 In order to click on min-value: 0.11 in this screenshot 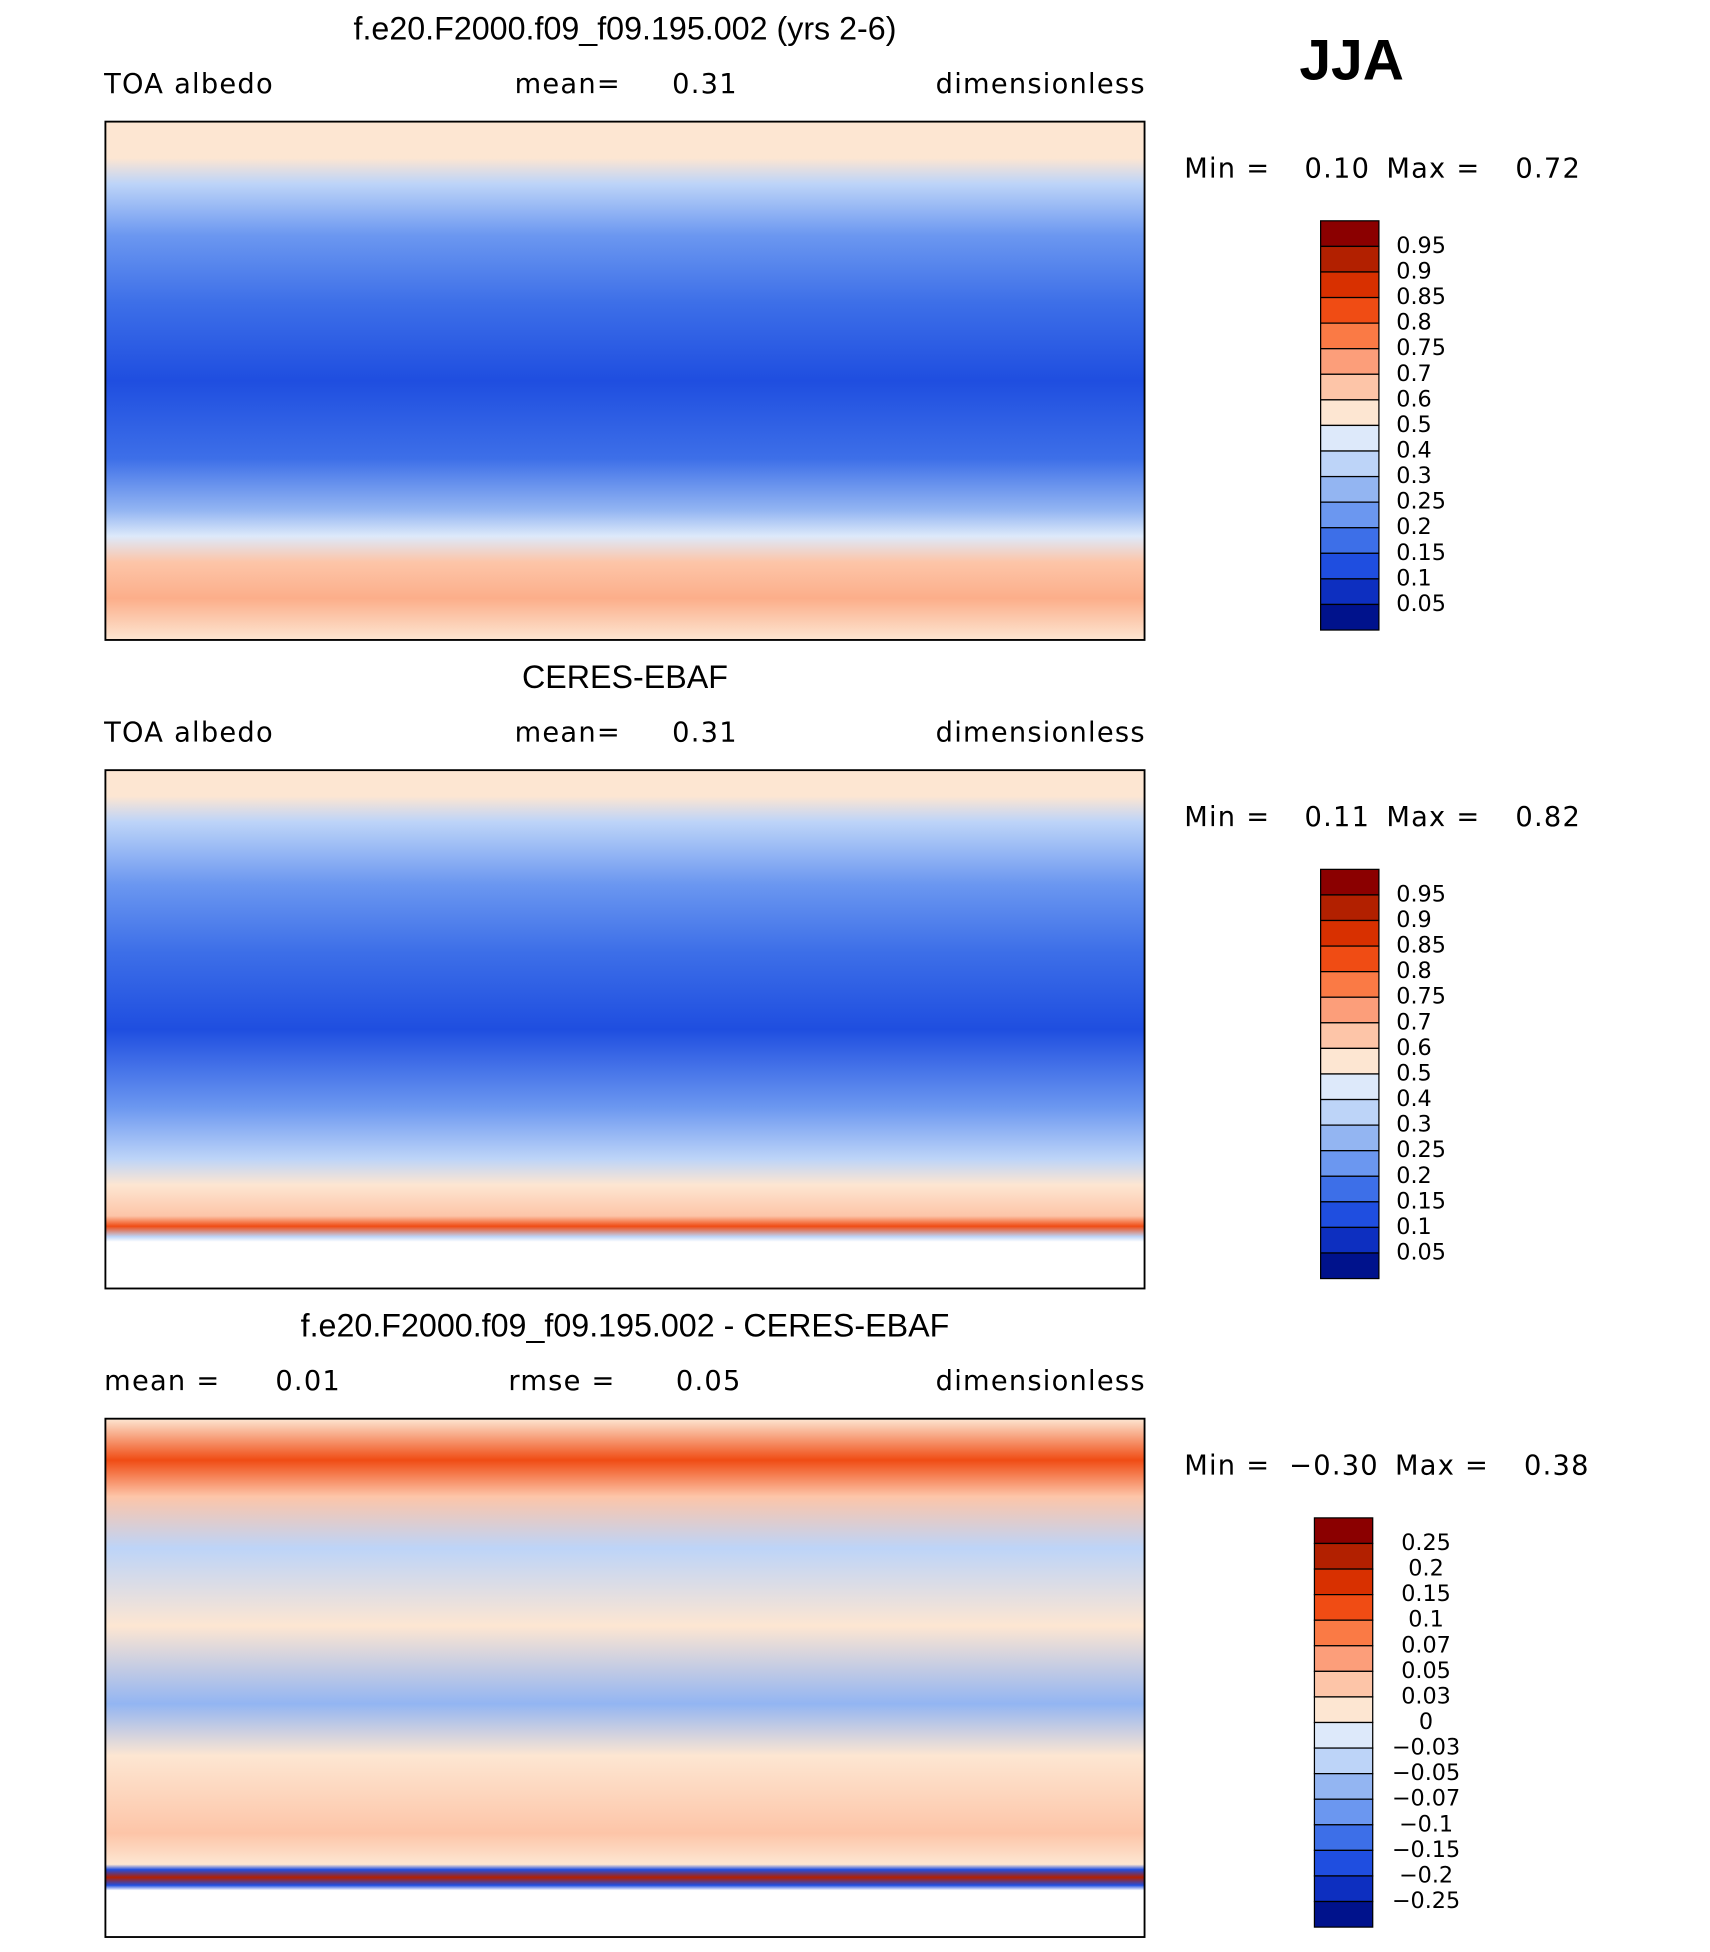, I will do `click(1338, 817)`.